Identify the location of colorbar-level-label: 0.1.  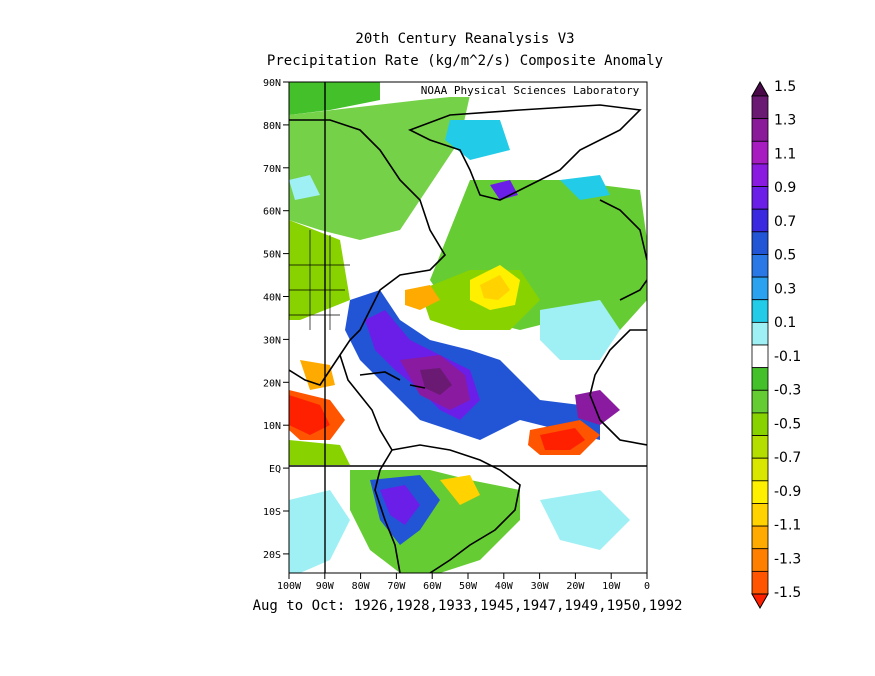
(785, 323).